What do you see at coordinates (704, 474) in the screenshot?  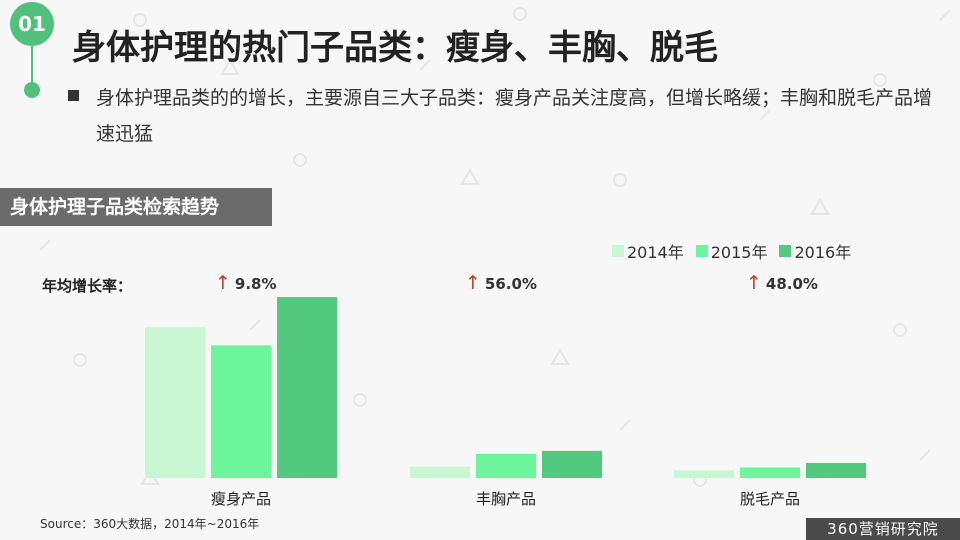 I see `bar-2014年-脱毛产品` at bounding box center [704, 474].